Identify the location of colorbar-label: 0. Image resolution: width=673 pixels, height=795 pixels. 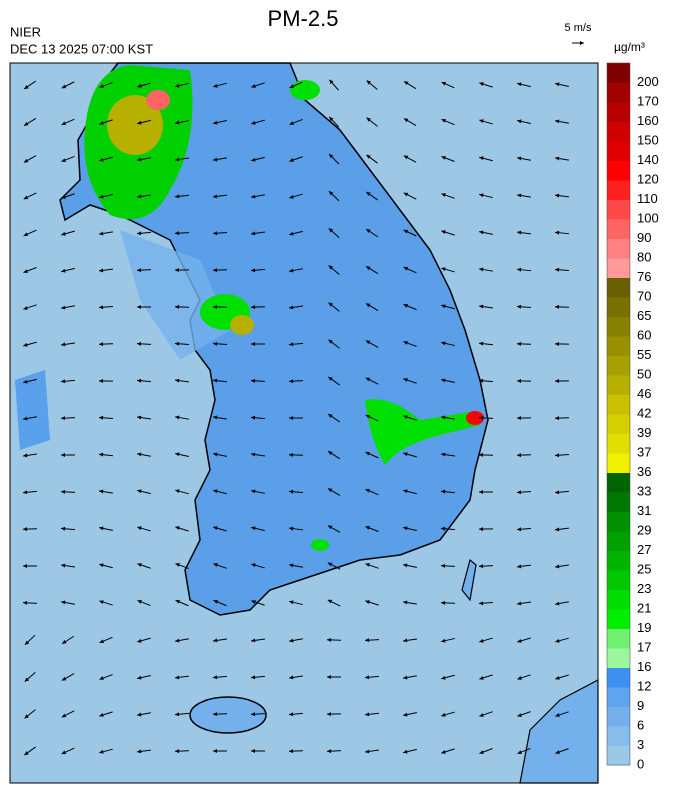
(640, 763).